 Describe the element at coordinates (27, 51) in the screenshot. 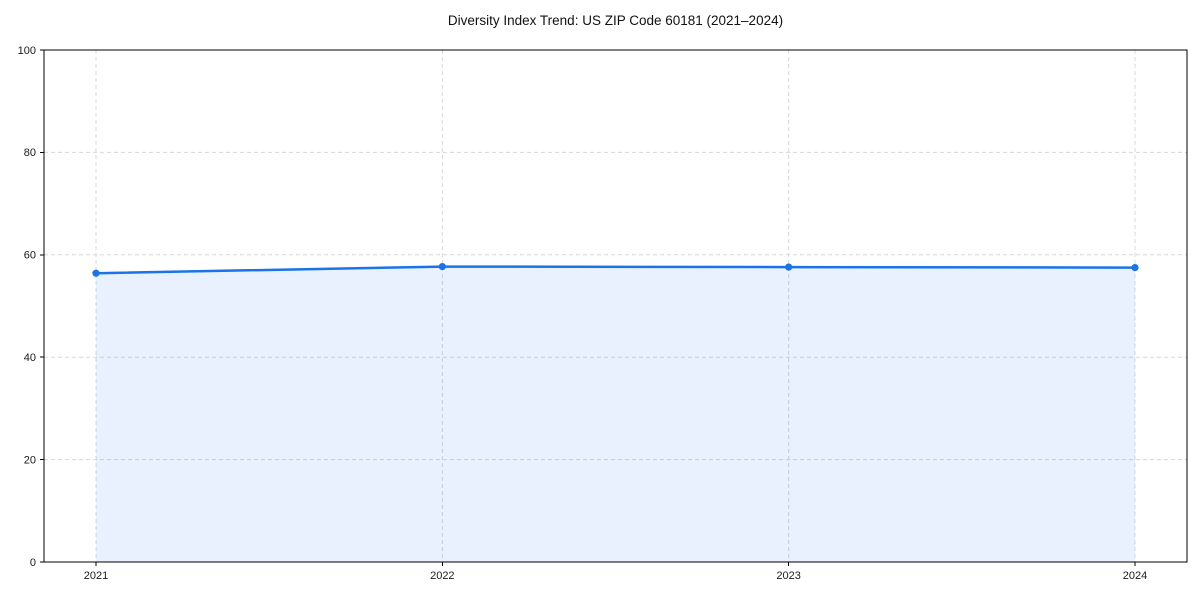

I see `y-axis-tick-label: 100` at that location.